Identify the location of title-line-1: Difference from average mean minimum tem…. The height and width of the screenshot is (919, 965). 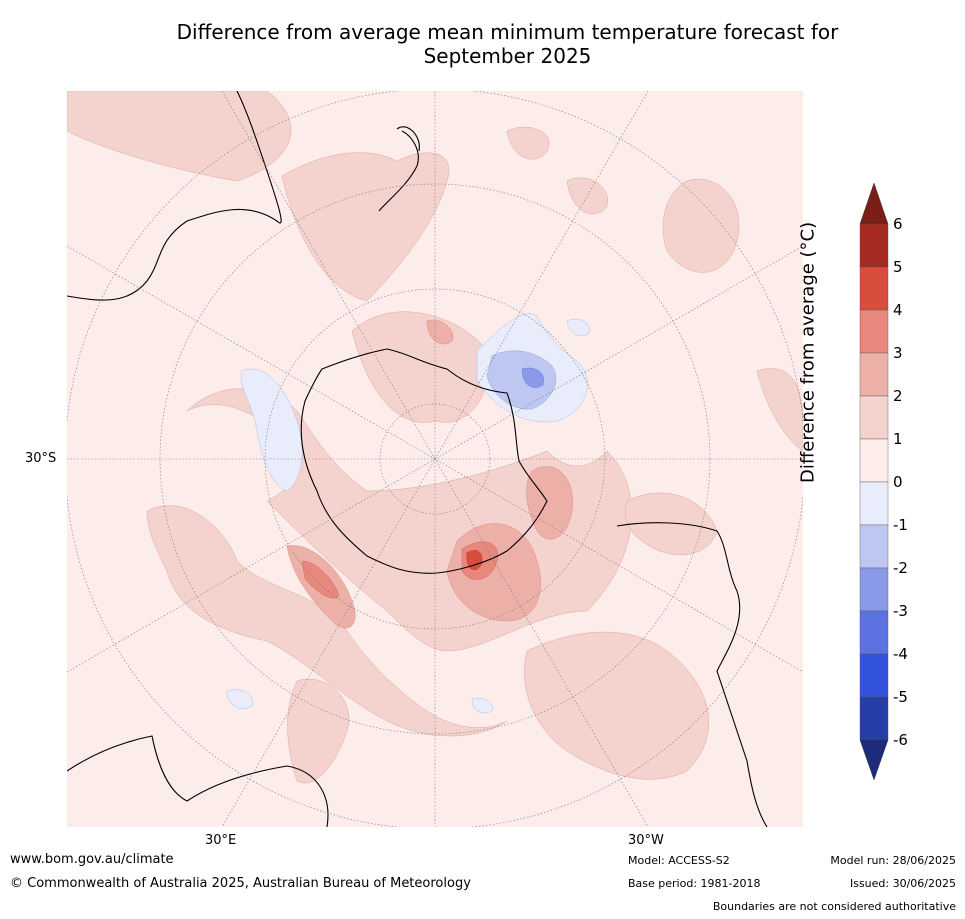
(507, 32).